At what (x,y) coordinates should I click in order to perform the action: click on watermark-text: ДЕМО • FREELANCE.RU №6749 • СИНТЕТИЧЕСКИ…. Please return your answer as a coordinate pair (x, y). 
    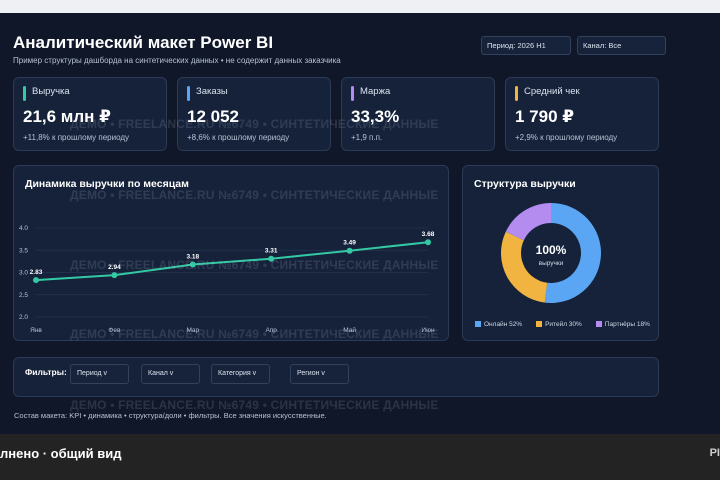
    Looking at the image, I should click on (254, 405).